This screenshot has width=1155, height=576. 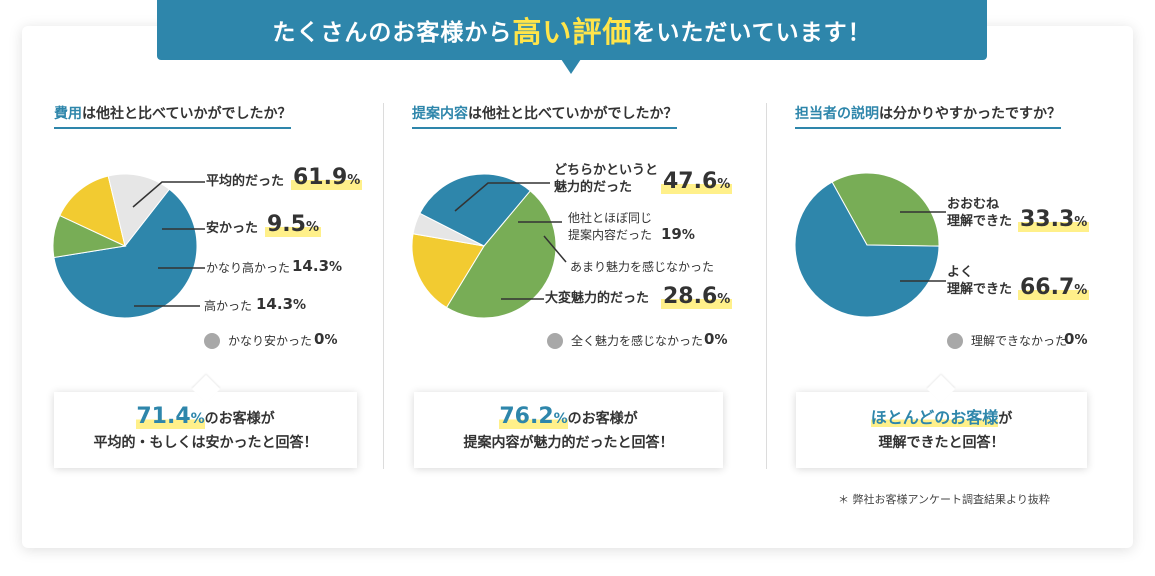 I want to click on footnote: ＊ 弊社お客様アンケート調査結果より抜粋, so click(x=944, y=499).